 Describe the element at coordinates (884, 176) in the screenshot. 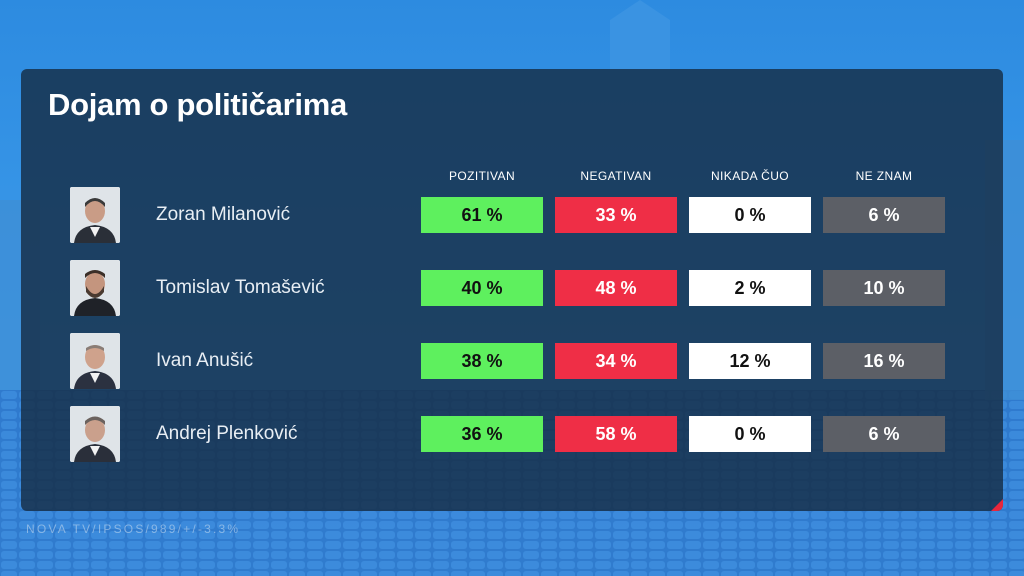

I see `column-header-ne-znam: NE ZNAM` at that location.